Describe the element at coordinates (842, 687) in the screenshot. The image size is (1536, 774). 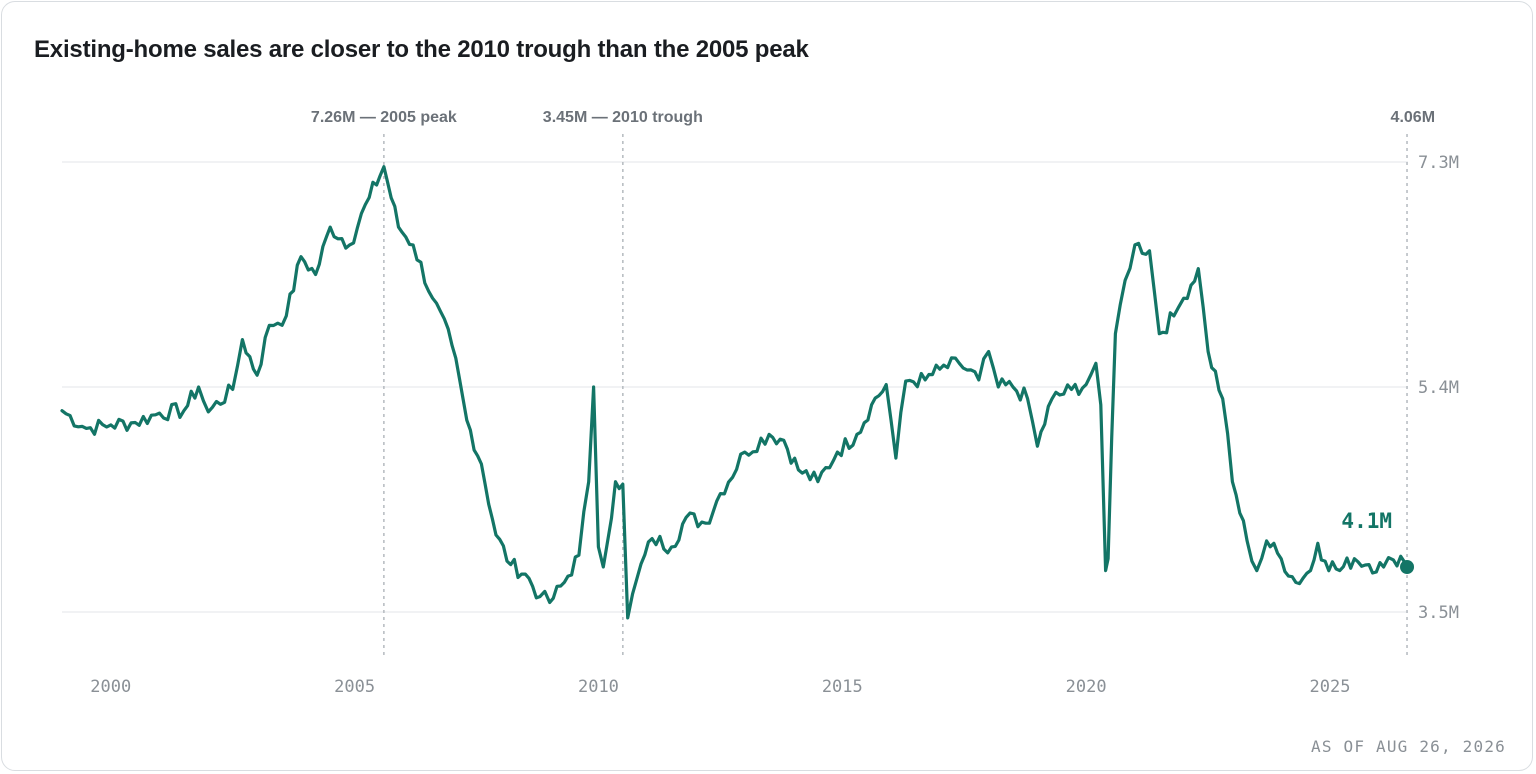
I see `x-tick-label: 2015` at that location.